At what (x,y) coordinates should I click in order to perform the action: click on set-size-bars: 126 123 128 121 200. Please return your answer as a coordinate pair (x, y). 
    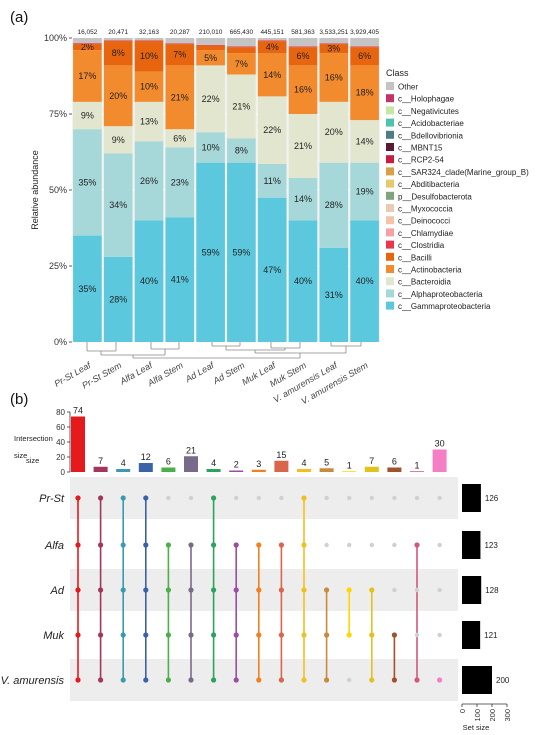
    Looking at the image, I should click on (486, 589).